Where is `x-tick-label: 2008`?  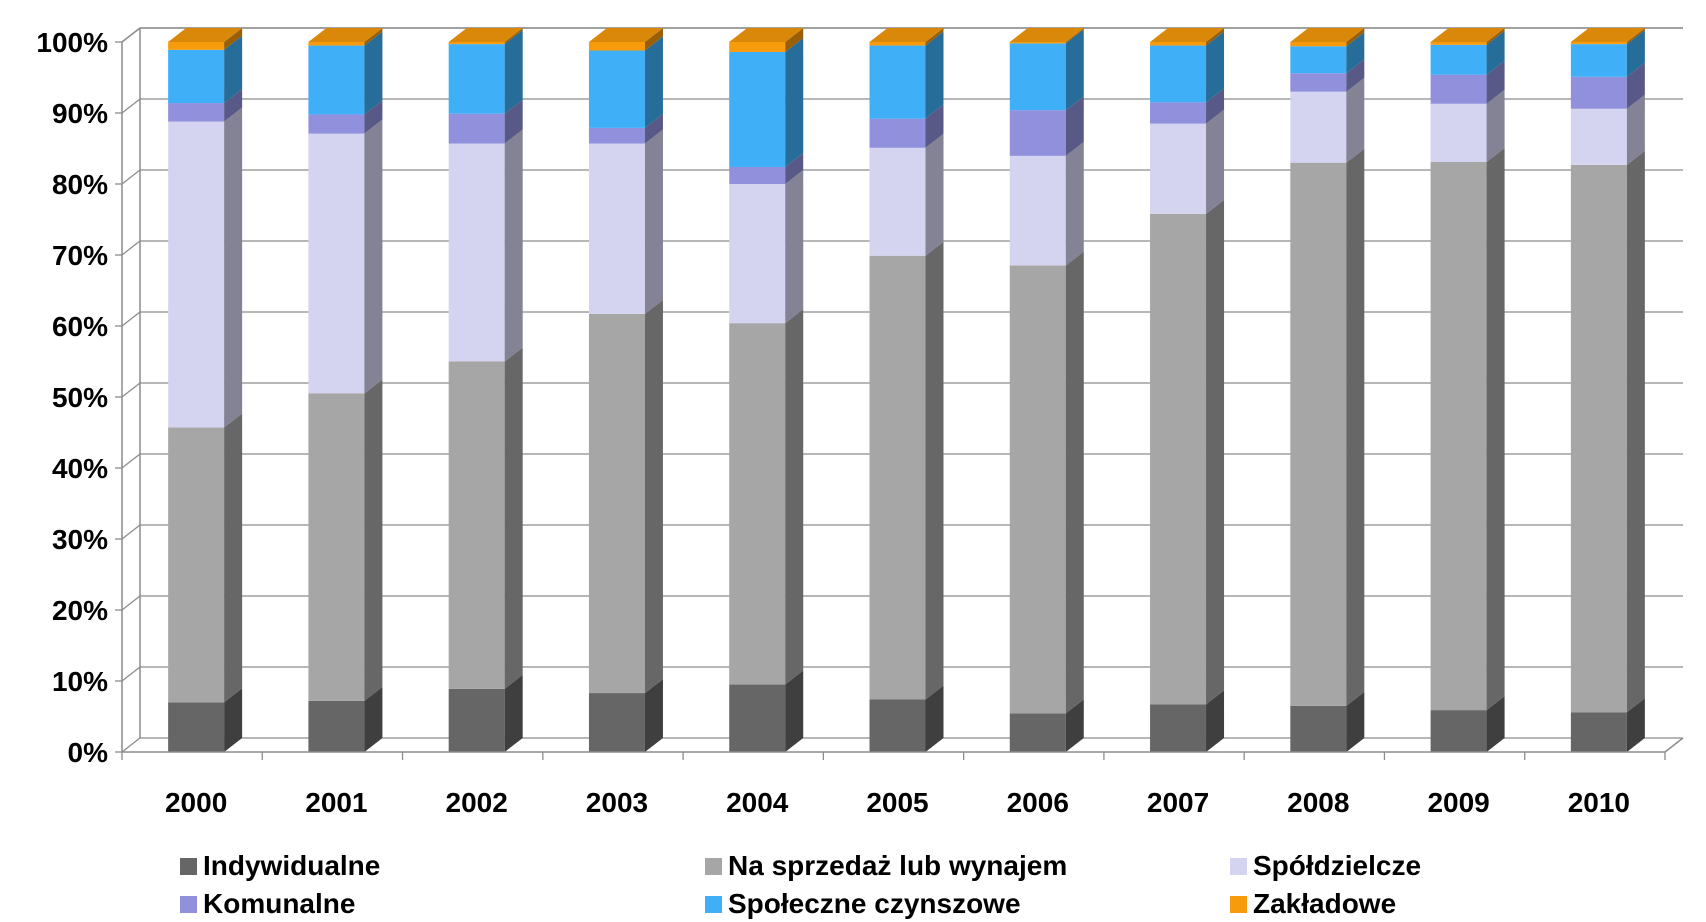 x-tick-label: 2008 is located at coordinates (1318, 802).